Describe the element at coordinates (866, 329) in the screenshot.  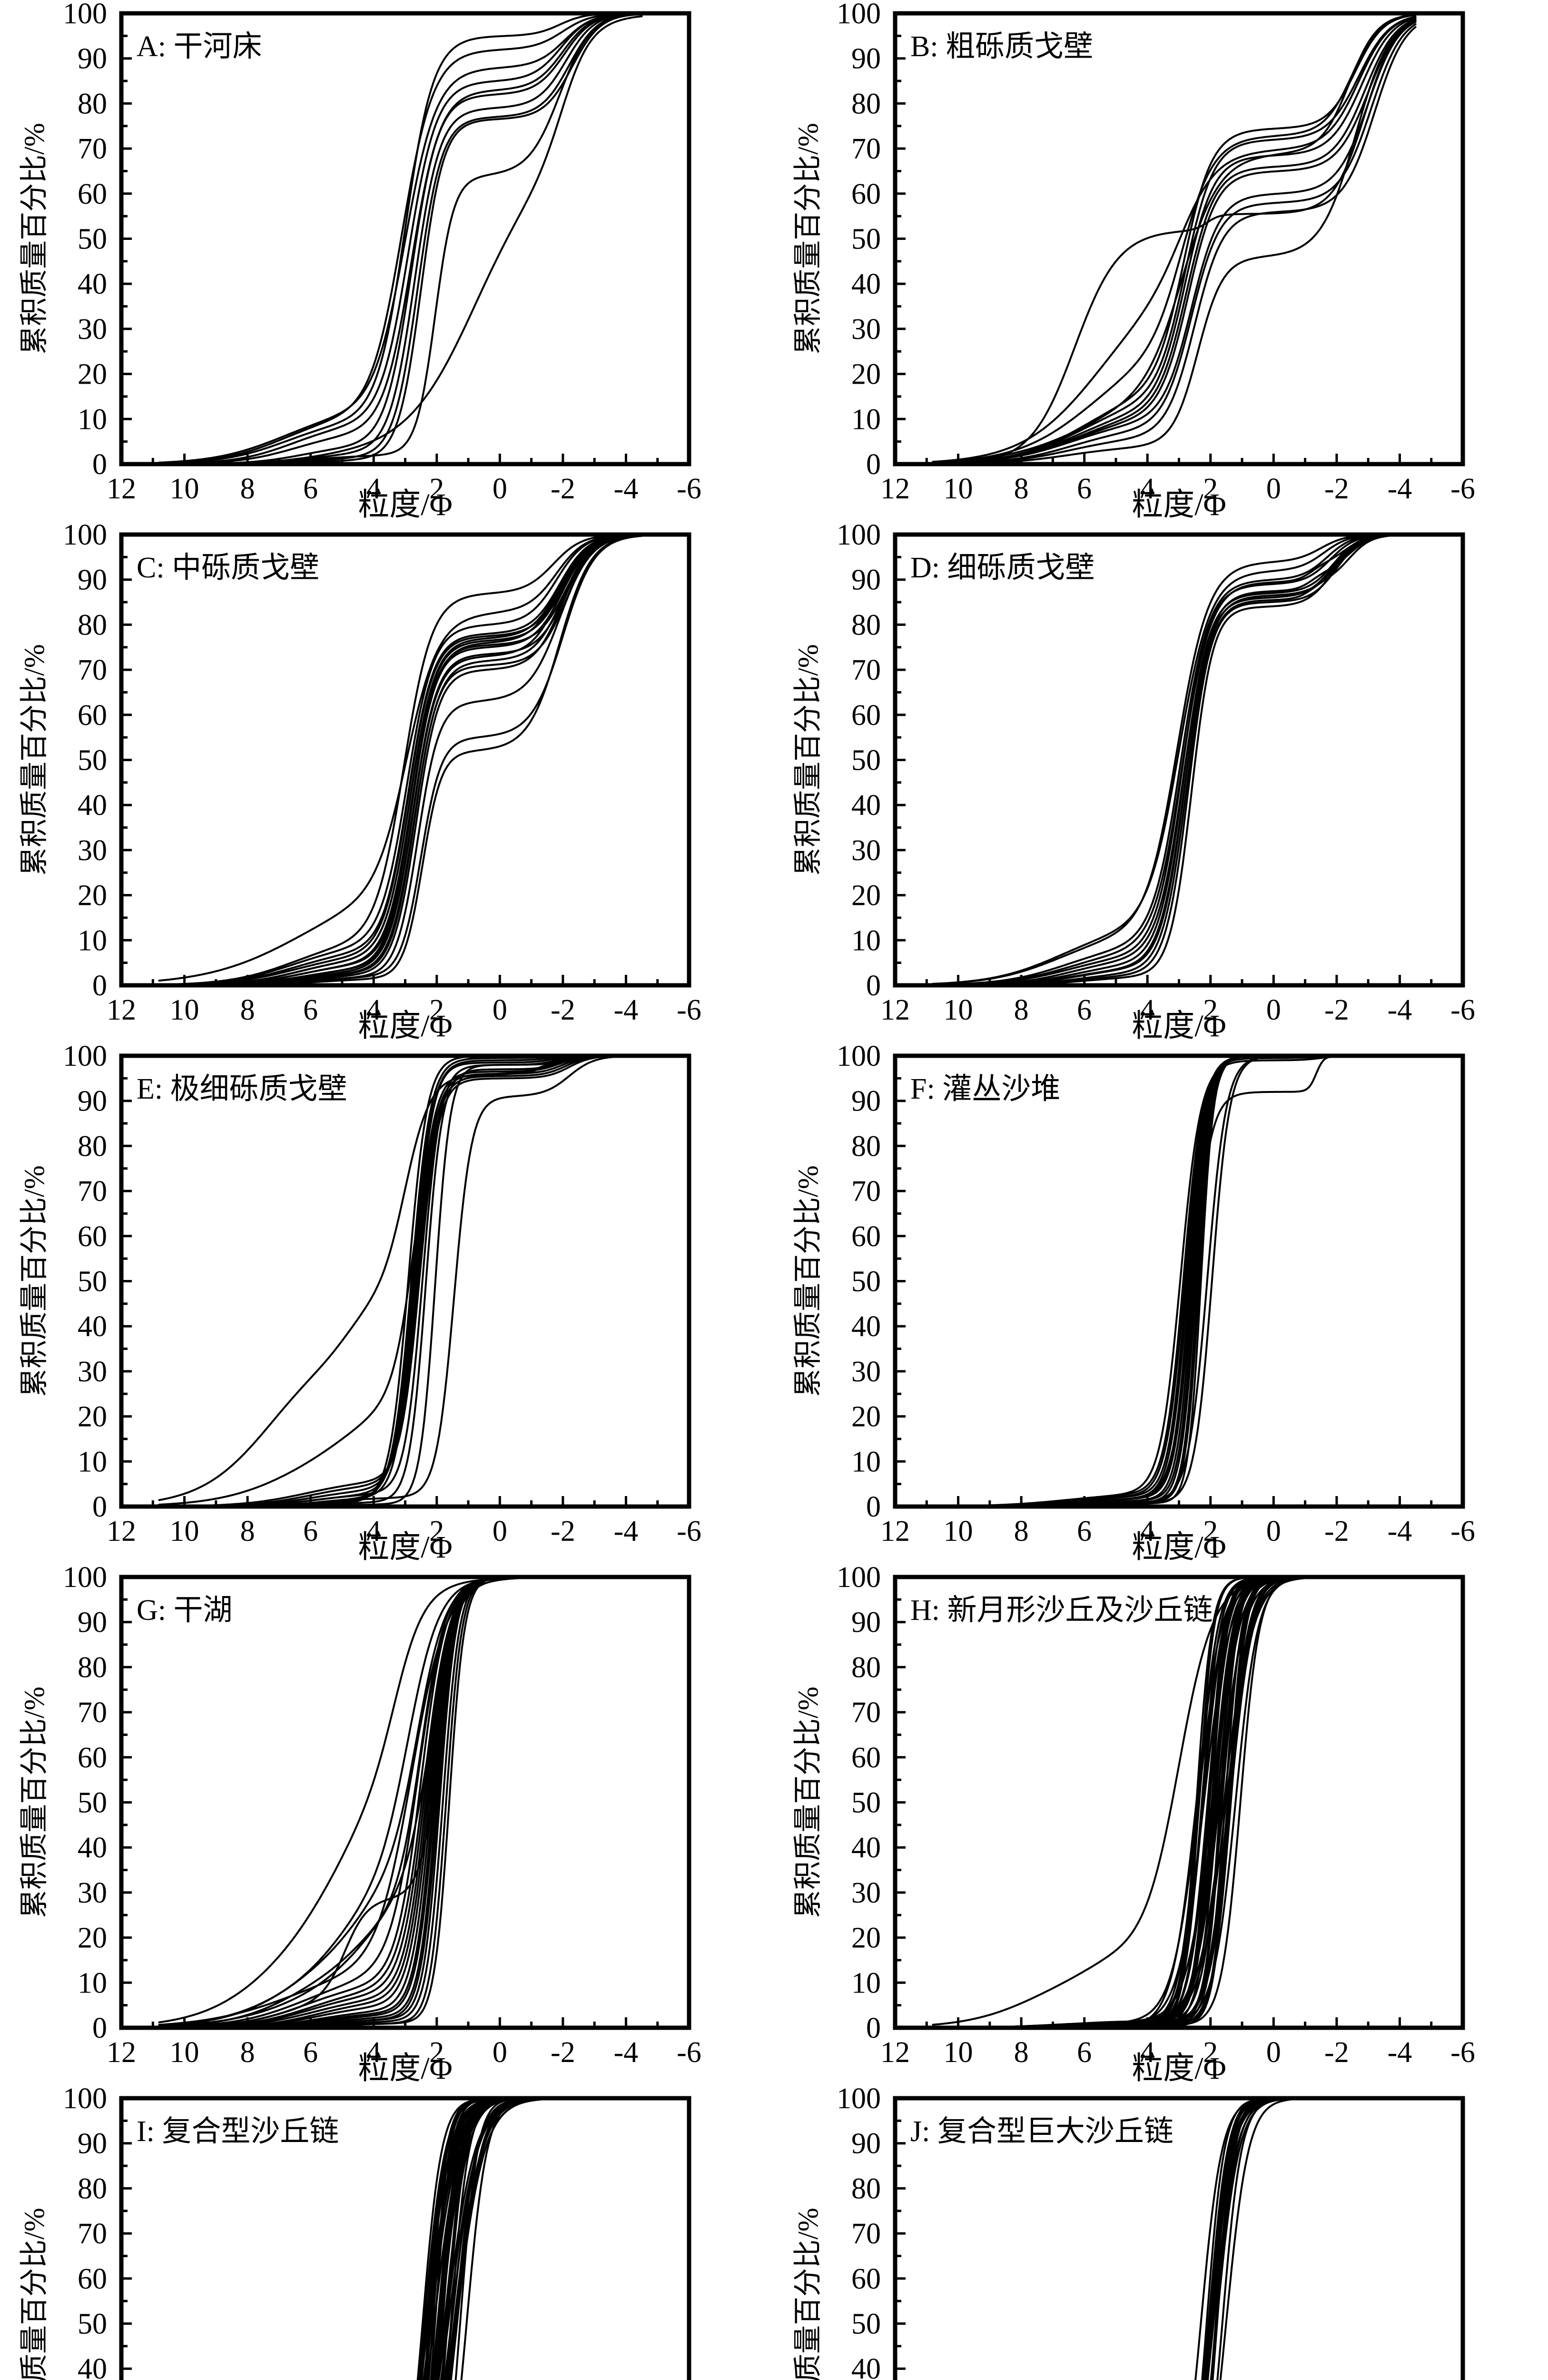
I see `y-tick-label: 30` at that location.